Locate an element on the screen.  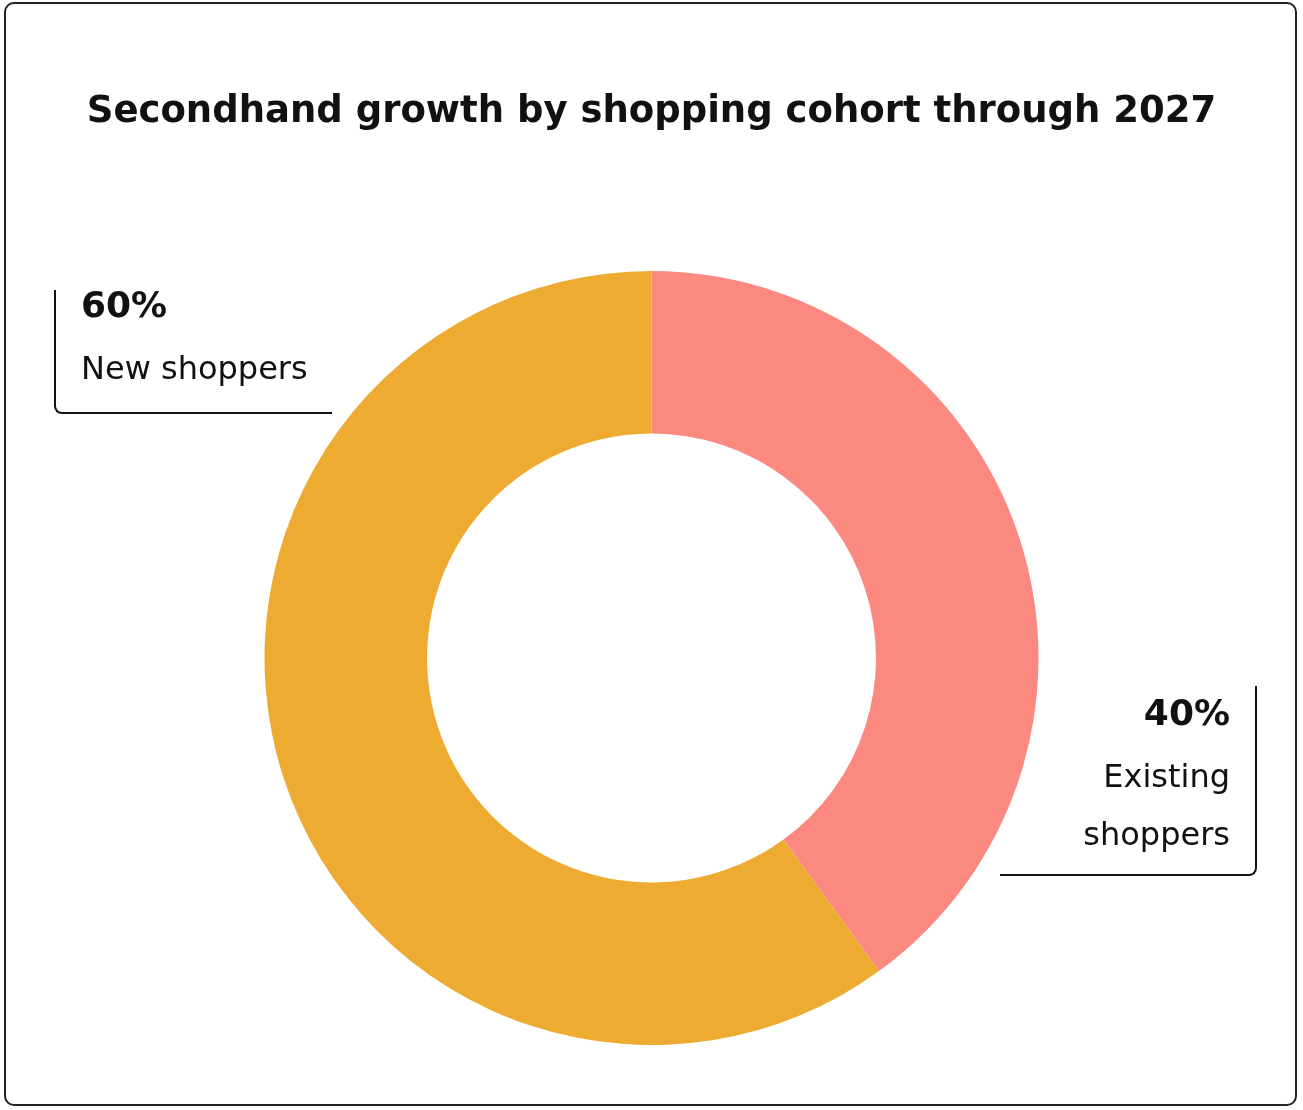
data-label: 40% is located at coordinates (1186, 712).